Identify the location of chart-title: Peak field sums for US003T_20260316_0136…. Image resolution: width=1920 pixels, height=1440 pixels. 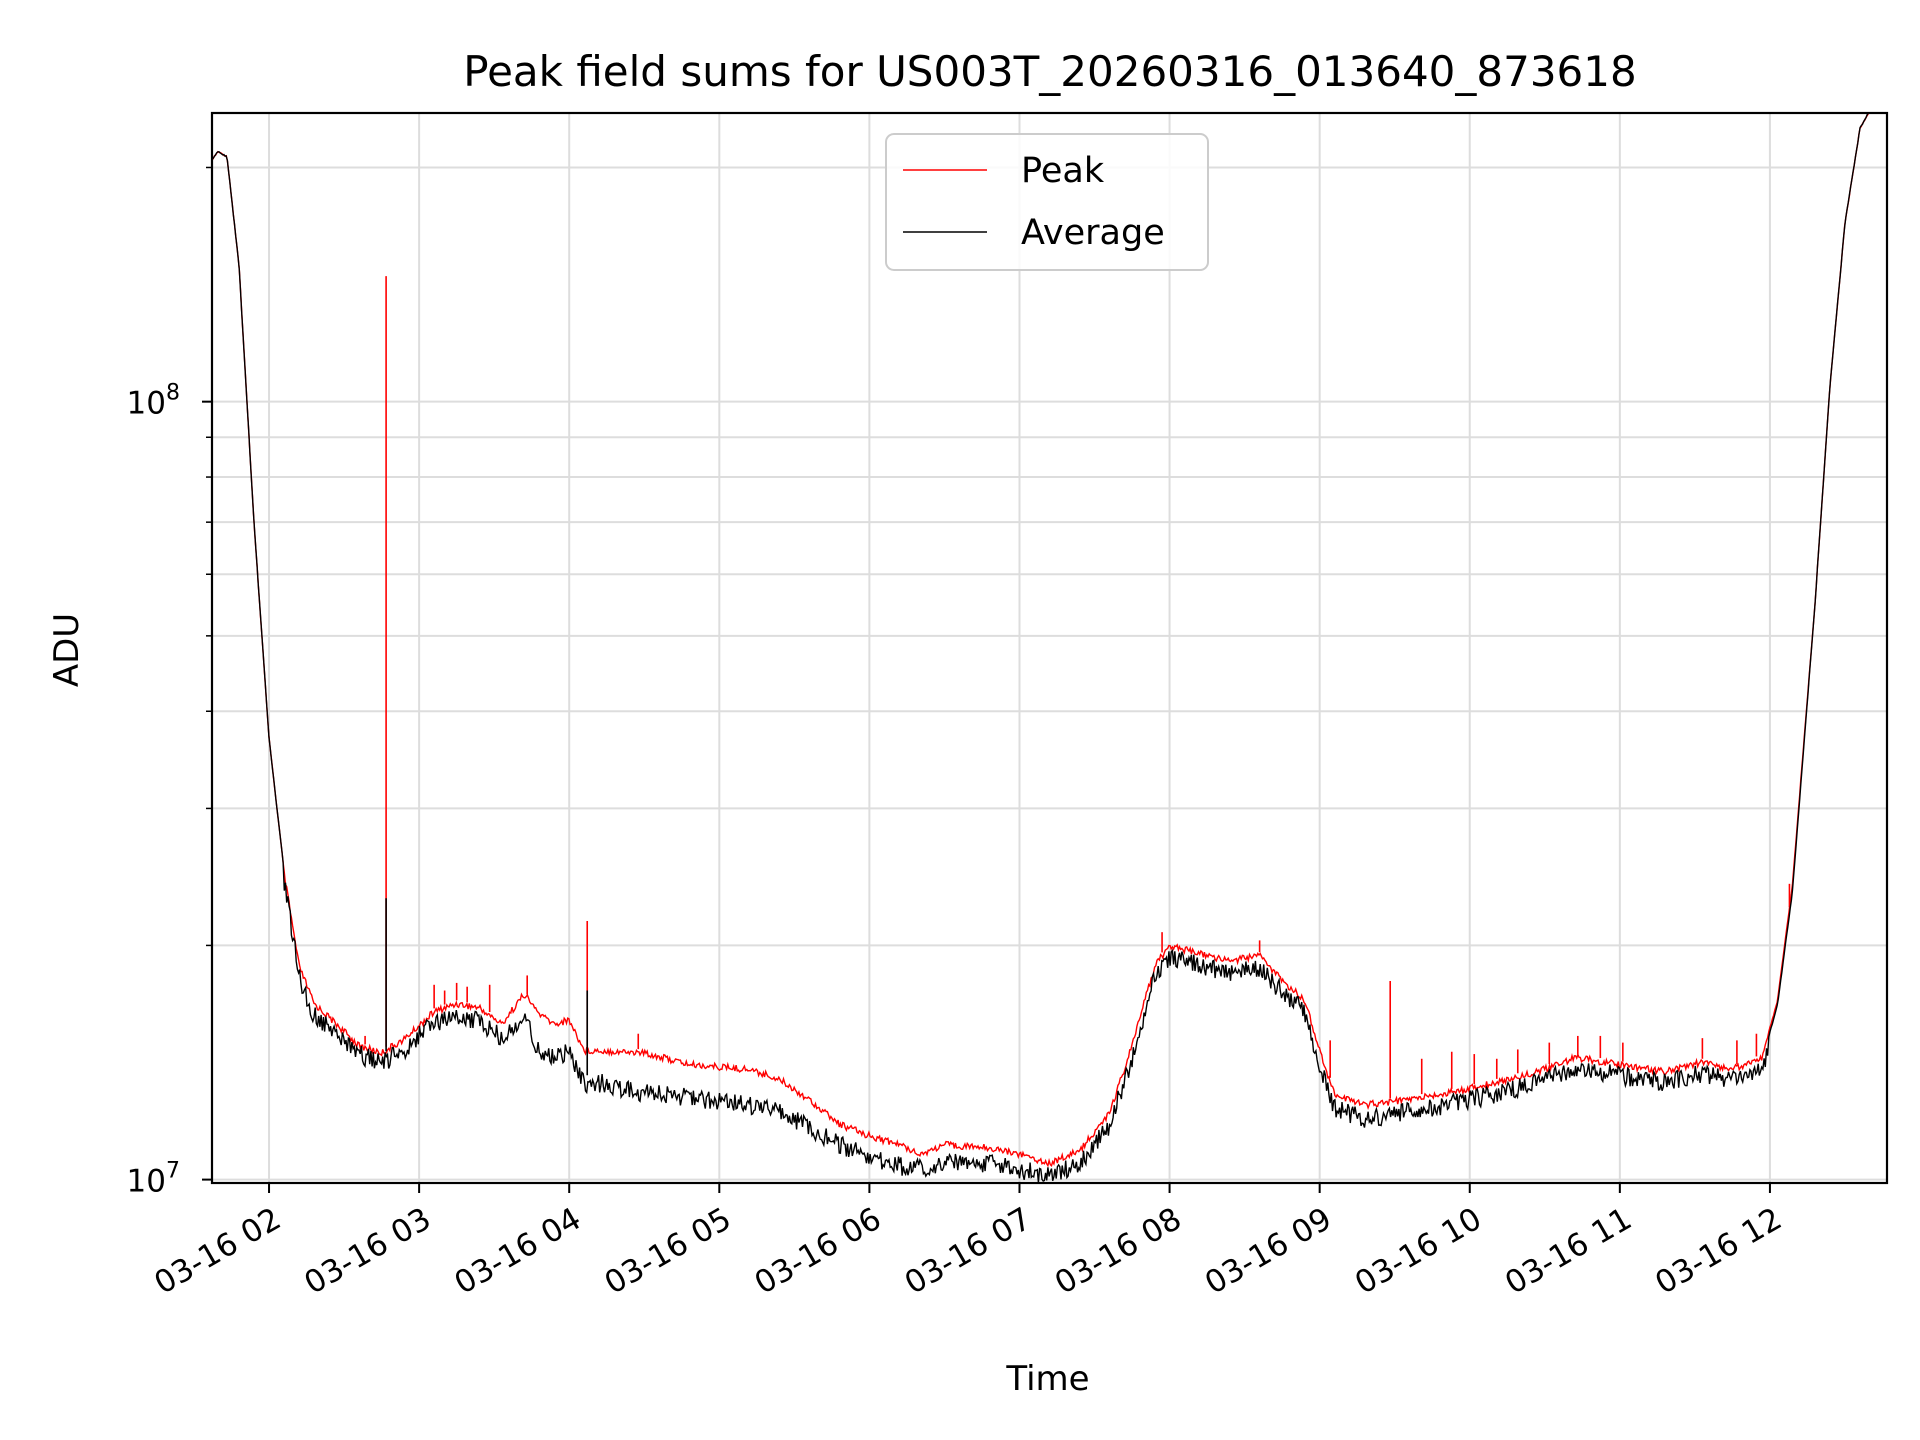
(1049, 71).